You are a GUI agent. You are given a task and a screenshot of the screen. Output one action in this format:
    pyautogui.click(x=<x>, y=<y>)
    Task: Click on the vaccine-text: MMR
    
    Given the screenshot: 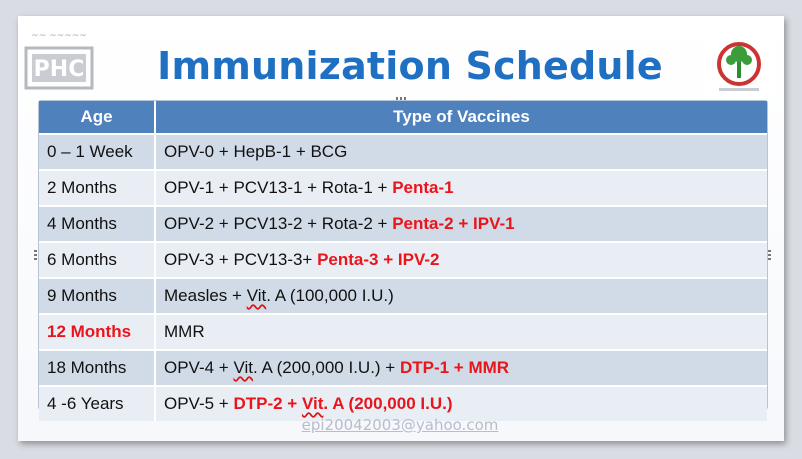 What is the action you would take?
    pyautogui.click(x=184, y=331)
    